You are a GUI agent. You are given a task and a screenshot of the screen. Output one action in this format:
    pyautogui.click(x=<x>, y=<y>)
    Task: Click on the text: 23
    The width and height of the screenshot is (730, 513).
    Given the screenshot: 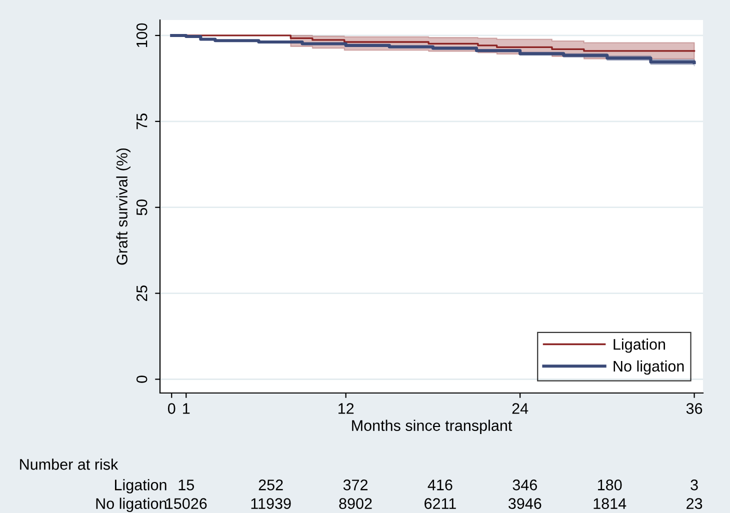 What is the action you would take?
    pyautogui.click(x=694, y=503)
    